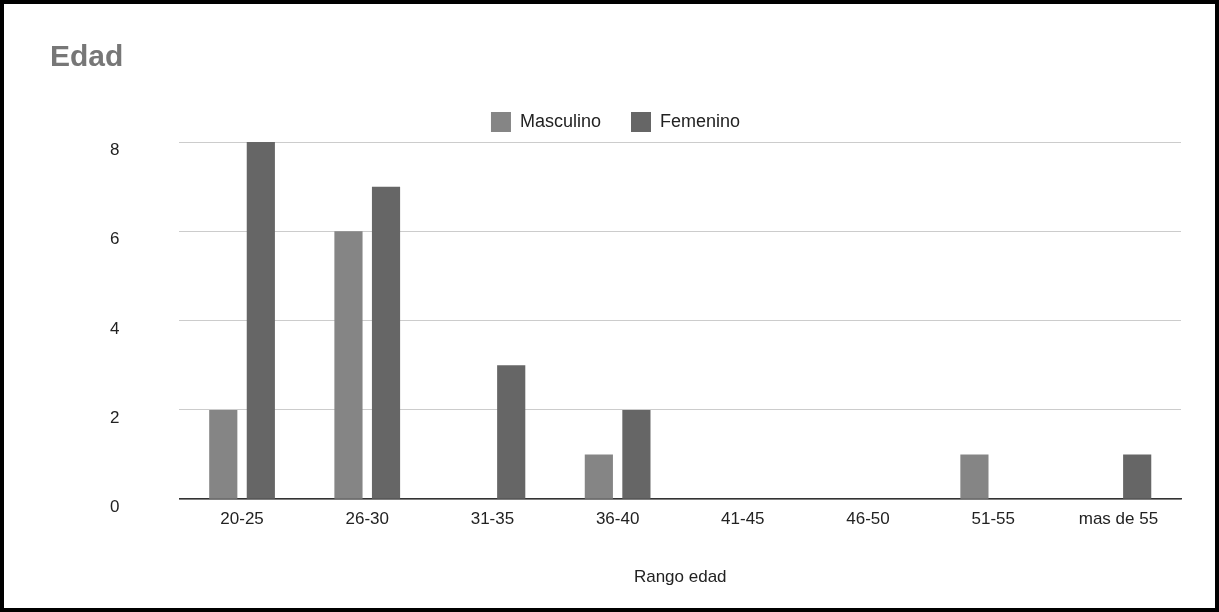 Image resolution: width=1219 pixels, height=612 pixels. Describe the element at coordinates (1118, 519) in the screenshot. I see `x-tick-label: mas de 55` at that location.